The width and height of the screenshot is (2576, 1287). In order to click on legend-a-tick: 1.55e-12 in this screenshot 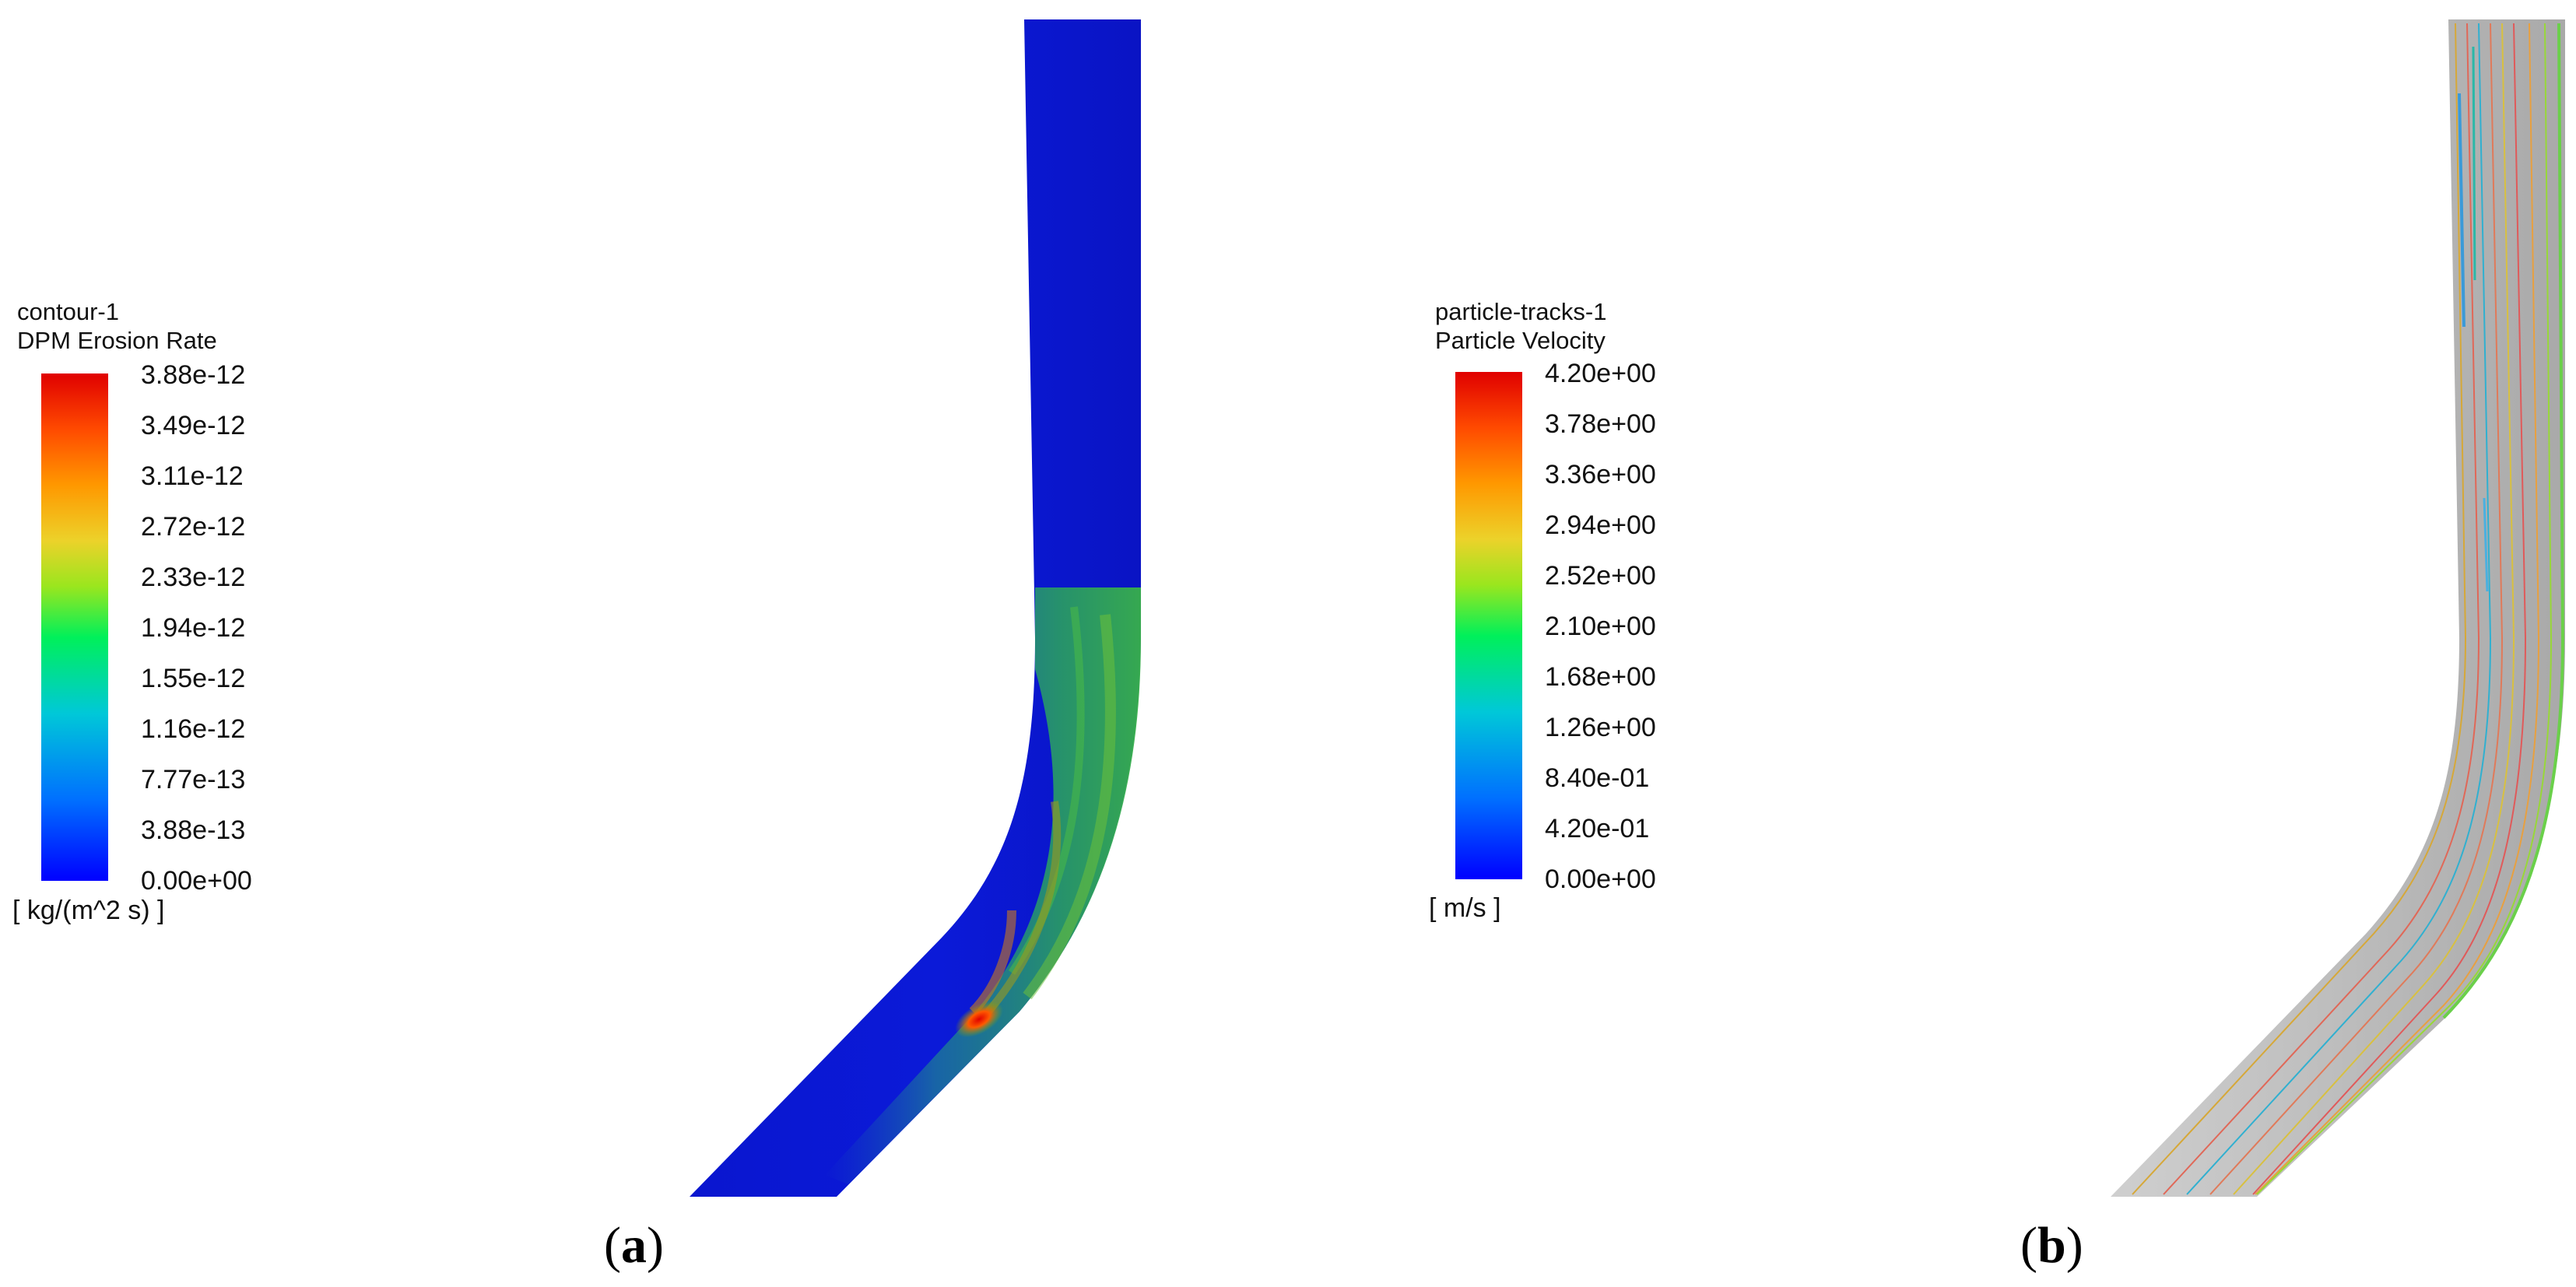, I will do `click(194, 679)`.